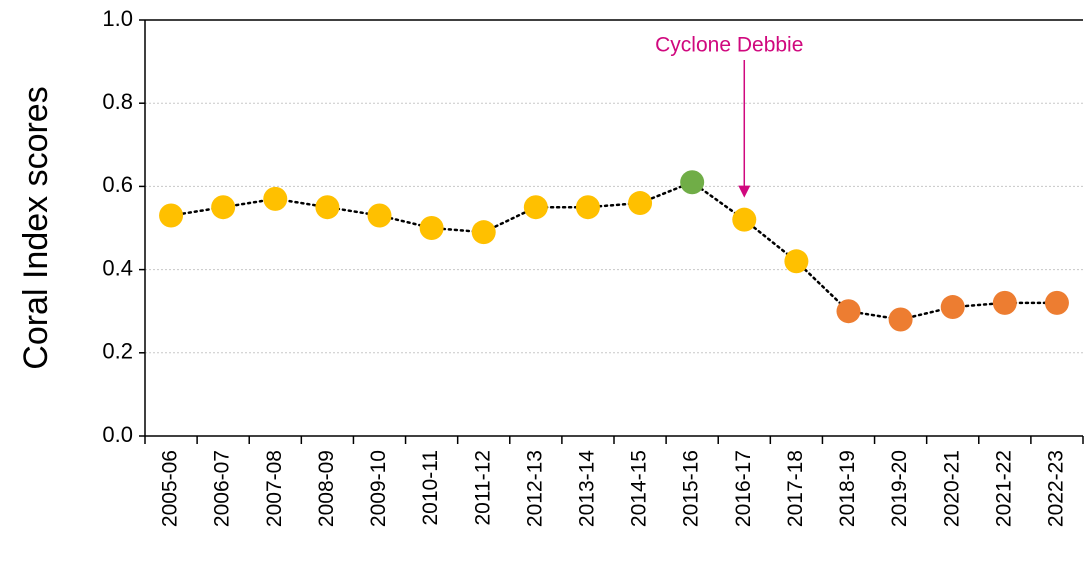 This screenshot has width=1084, height=581. Describe the element at coordinates (729, 45) in the screenshot. I see `annotation: Cyclone Debbie` at that location.